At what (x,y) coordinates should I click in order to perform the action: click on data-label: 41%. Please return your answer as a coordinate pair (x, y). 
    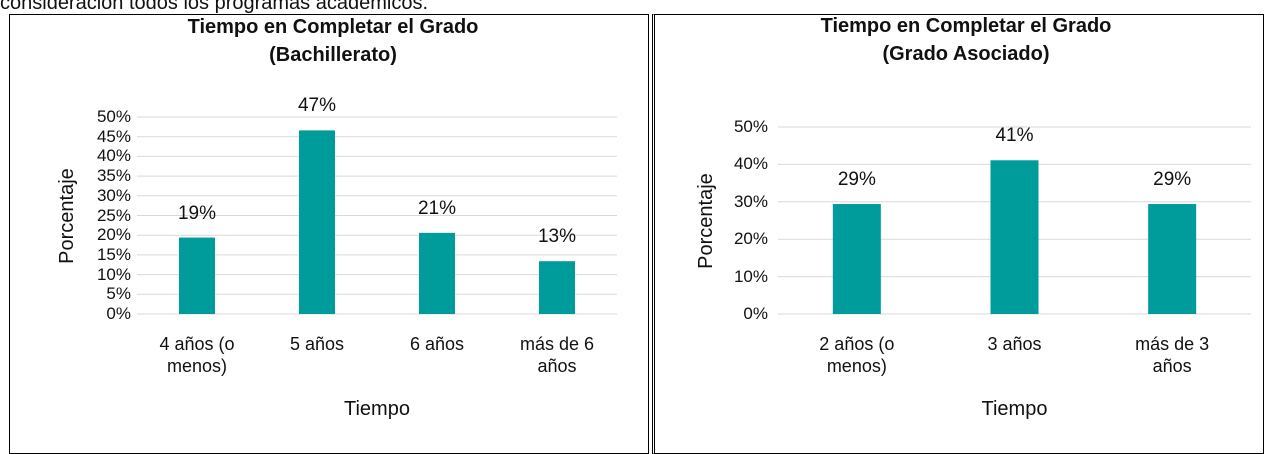
    Looking at the image, I should click on (1014, 136).